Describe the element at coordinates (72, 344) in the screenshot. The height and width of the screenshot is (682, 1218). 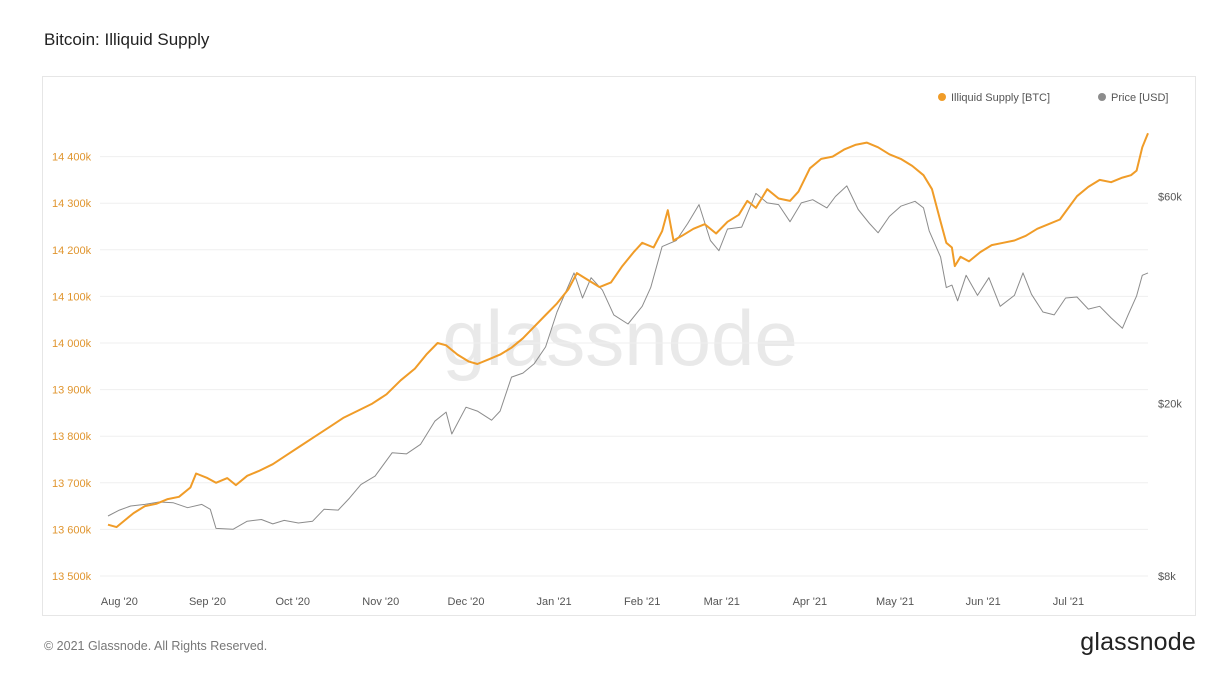
I see `left-tick-label: 14 000k` at that location.